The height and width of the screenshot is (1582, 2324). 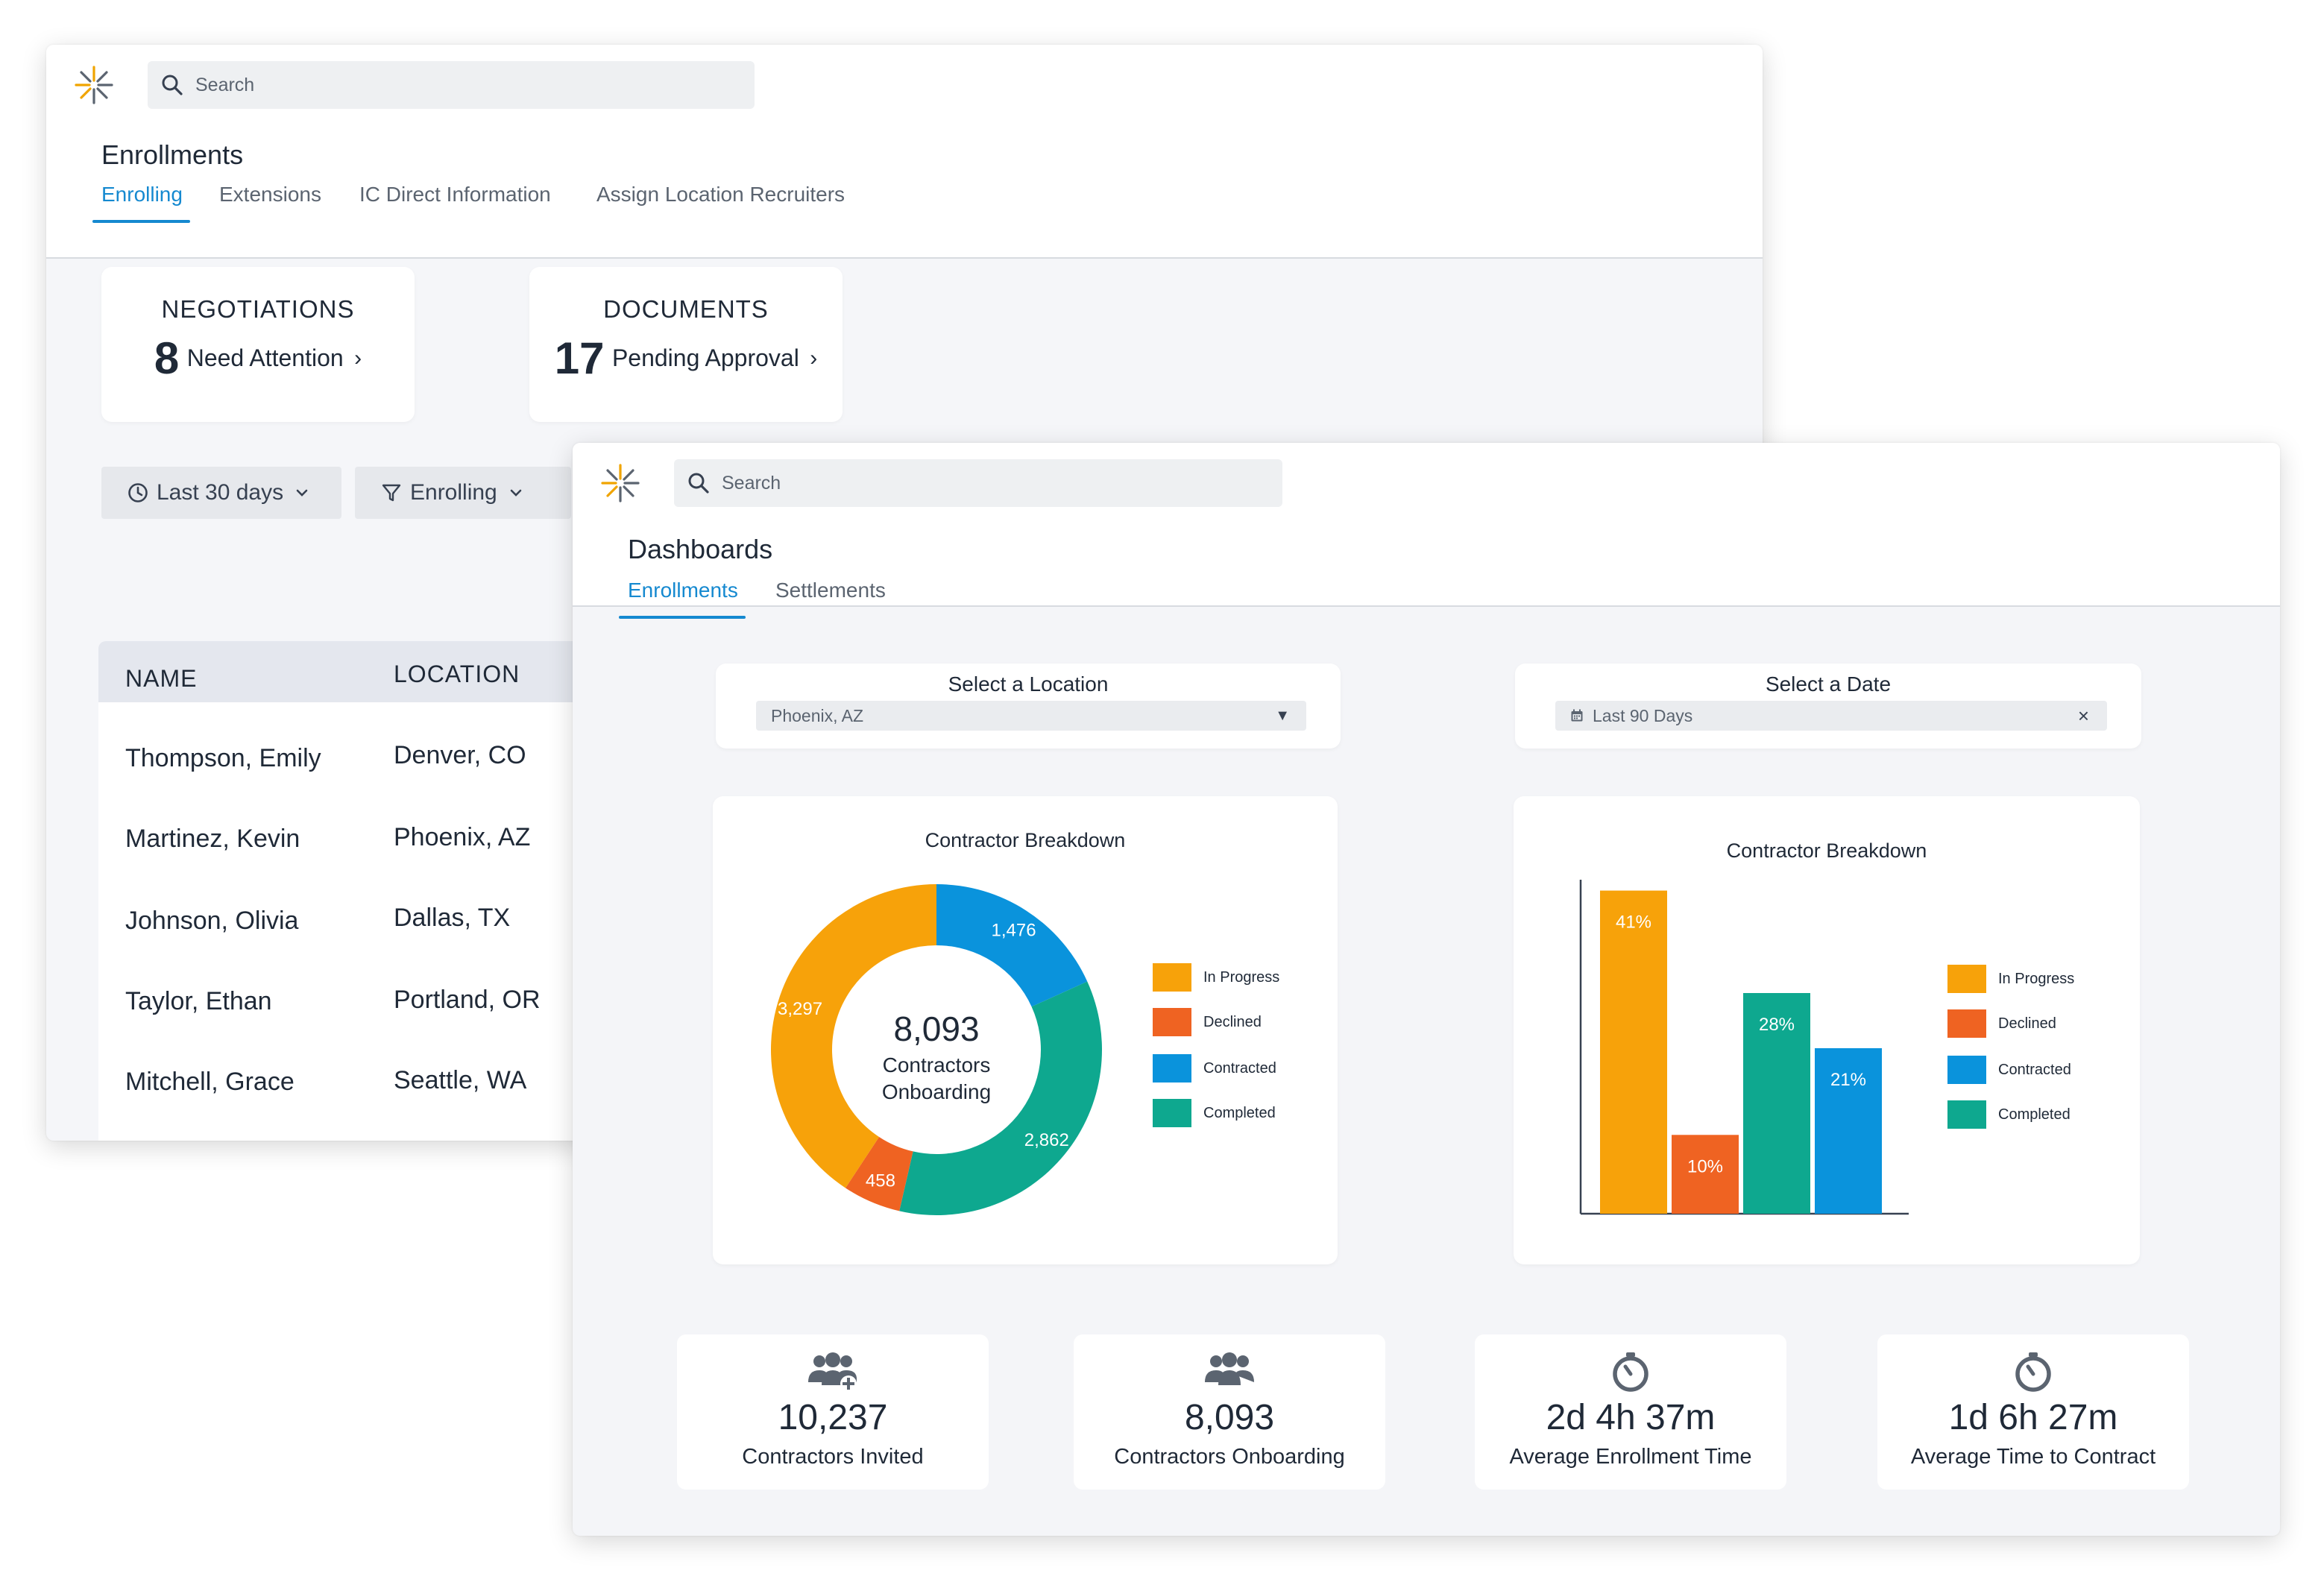 I want to click on cell-location: Dallas, TX, so click(x=453, y=918).